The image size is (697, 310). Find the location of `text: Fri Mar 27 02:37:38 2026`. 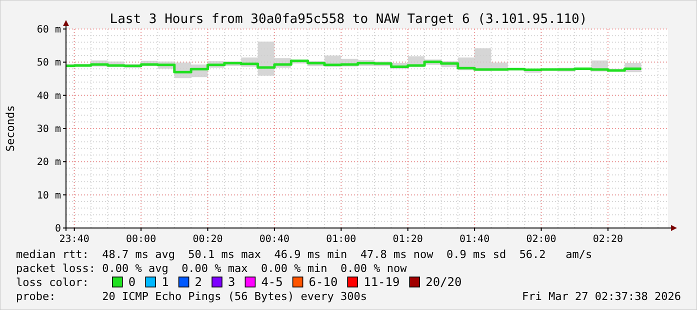

text: Fri Mar 27 02:37:38 2026 is located at coordinates (601, 296).